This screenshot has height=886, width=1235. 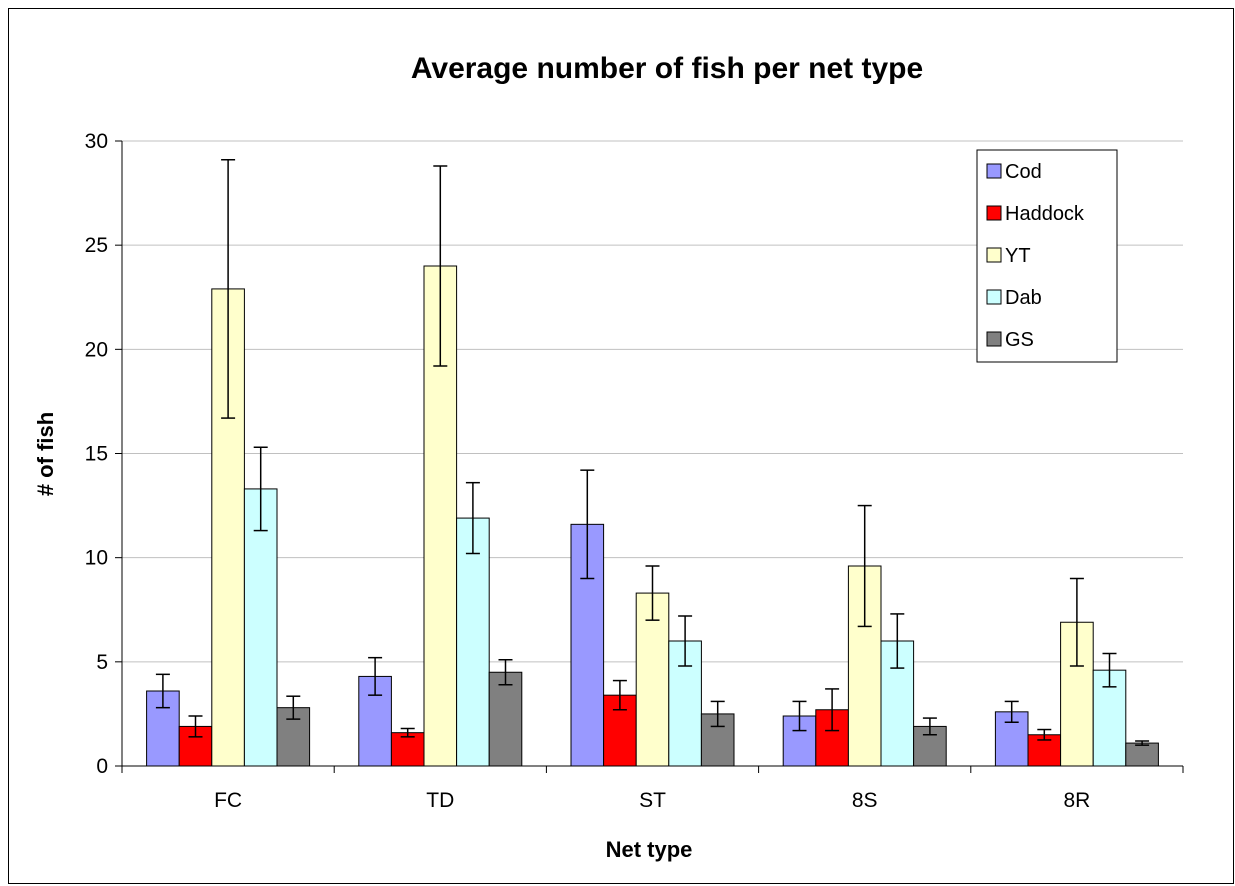 I want to click on y-tick-label: 20, so click(x=96, y=349).